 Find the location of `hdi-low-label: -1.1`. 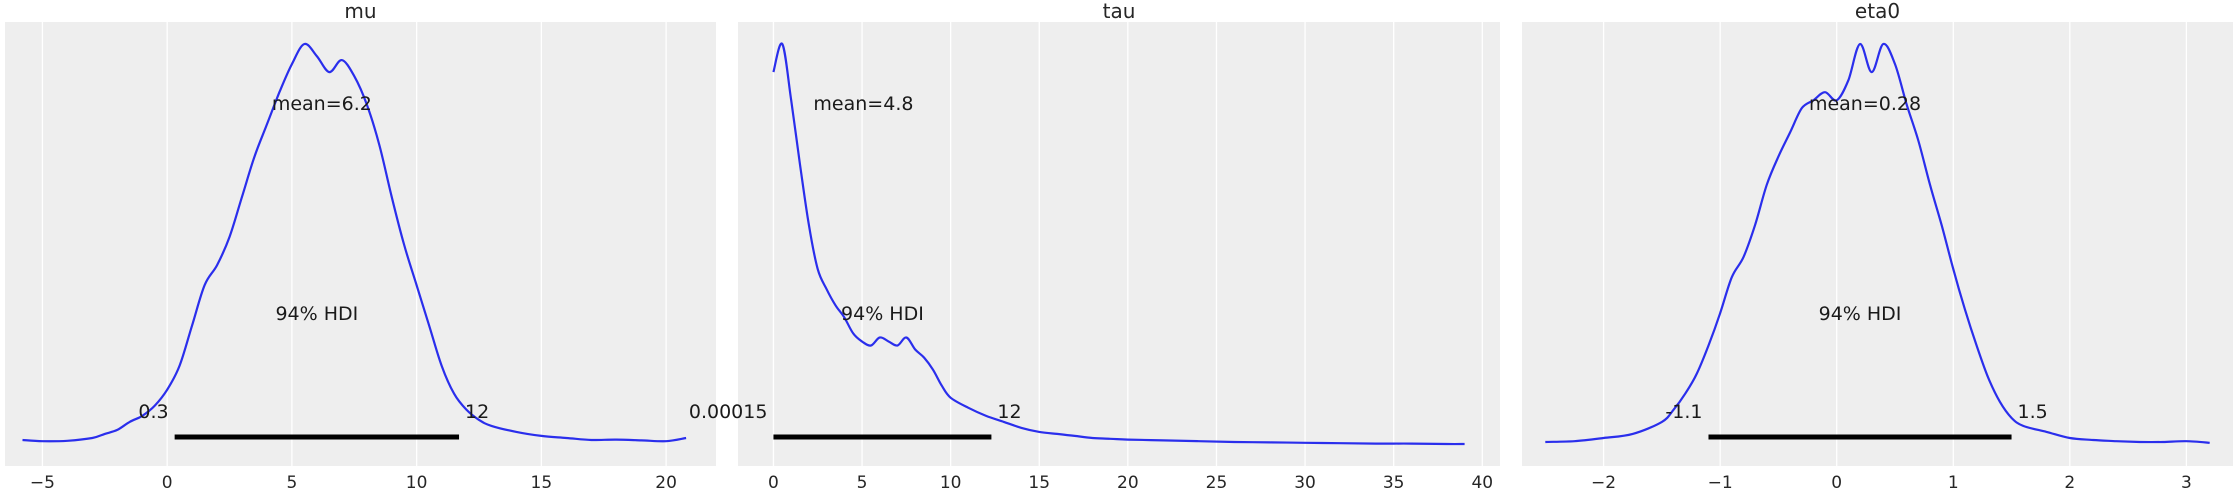

hdi-low-label: -1.1 is located at coordinates (1683, 412).